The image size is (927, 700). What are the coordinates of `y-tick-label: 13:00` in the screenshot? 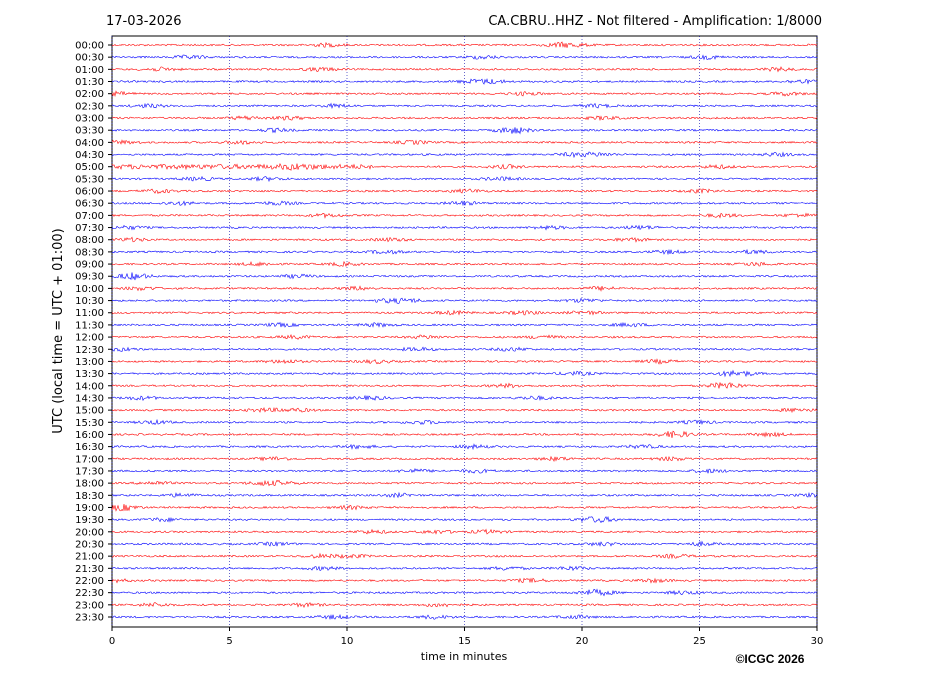 It's located at (89, 362).